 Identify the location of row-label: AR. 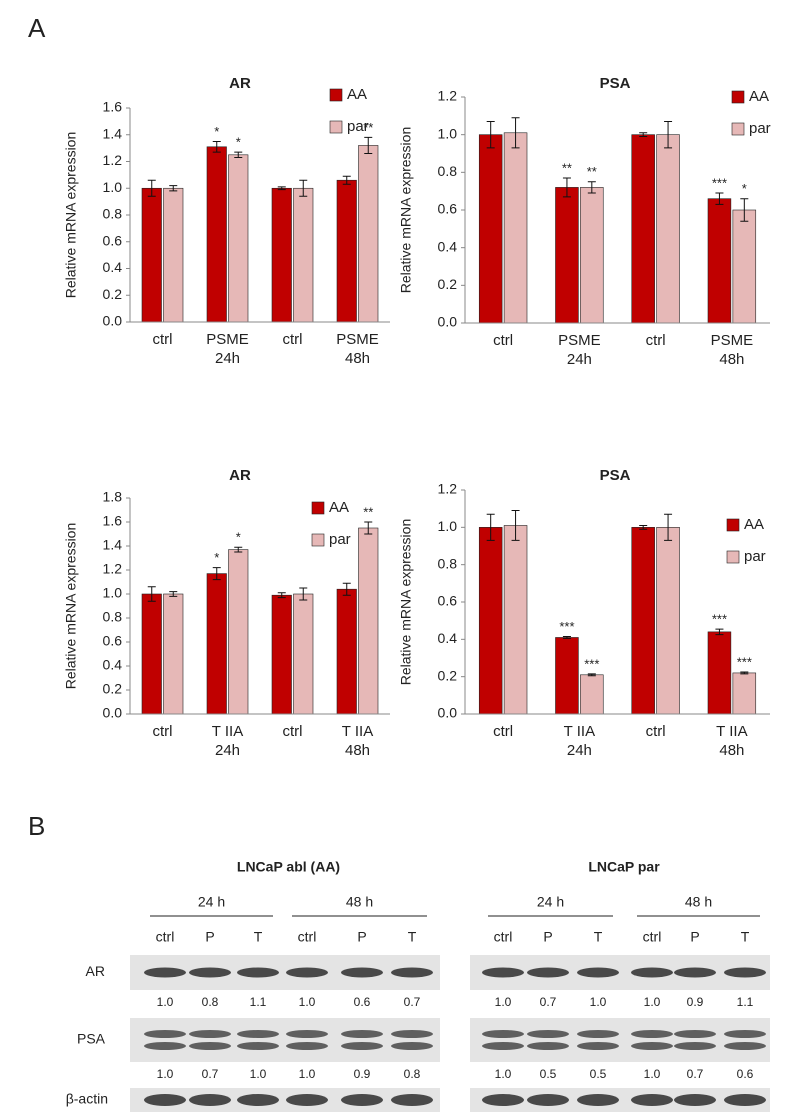
(95, 971).